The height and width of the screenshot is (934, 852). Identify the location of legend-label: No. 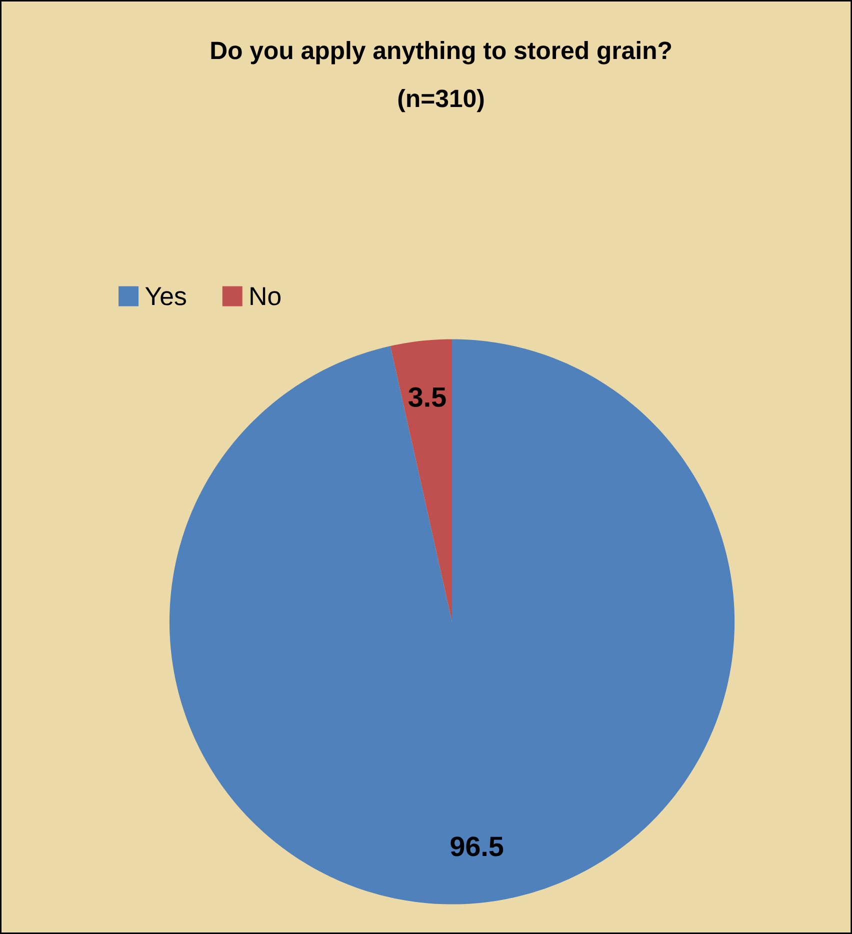
(265, 296).